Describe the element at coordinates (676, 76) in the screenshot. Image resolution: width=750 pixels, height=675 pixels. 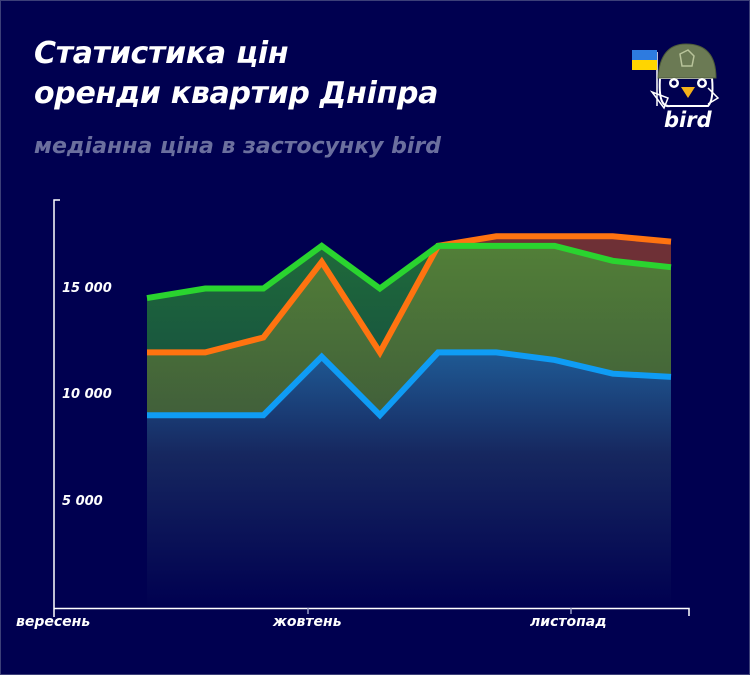
I see `bird-mascot-icon` at that location.